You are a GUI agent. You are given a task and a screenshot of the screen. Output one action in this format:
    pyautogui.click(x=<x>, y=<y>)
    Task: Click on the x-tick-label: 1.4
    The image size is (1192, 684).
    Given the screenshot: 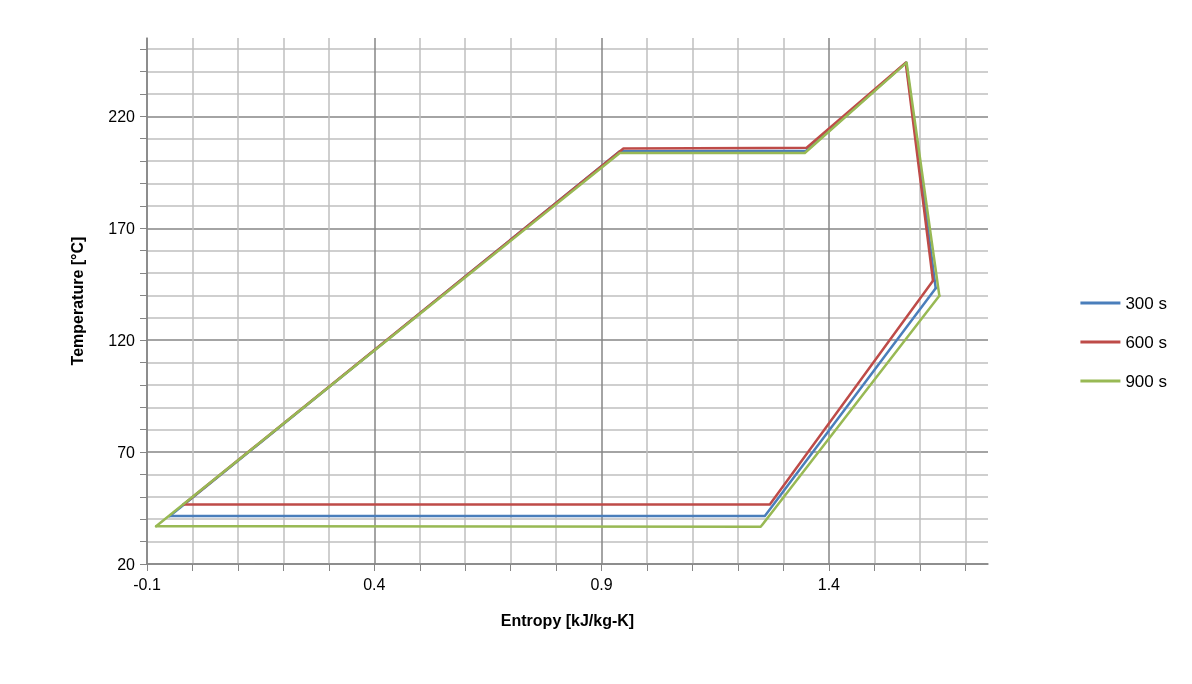 What is the action you would take?
    pyautogui.click(x=829, y=584)
    